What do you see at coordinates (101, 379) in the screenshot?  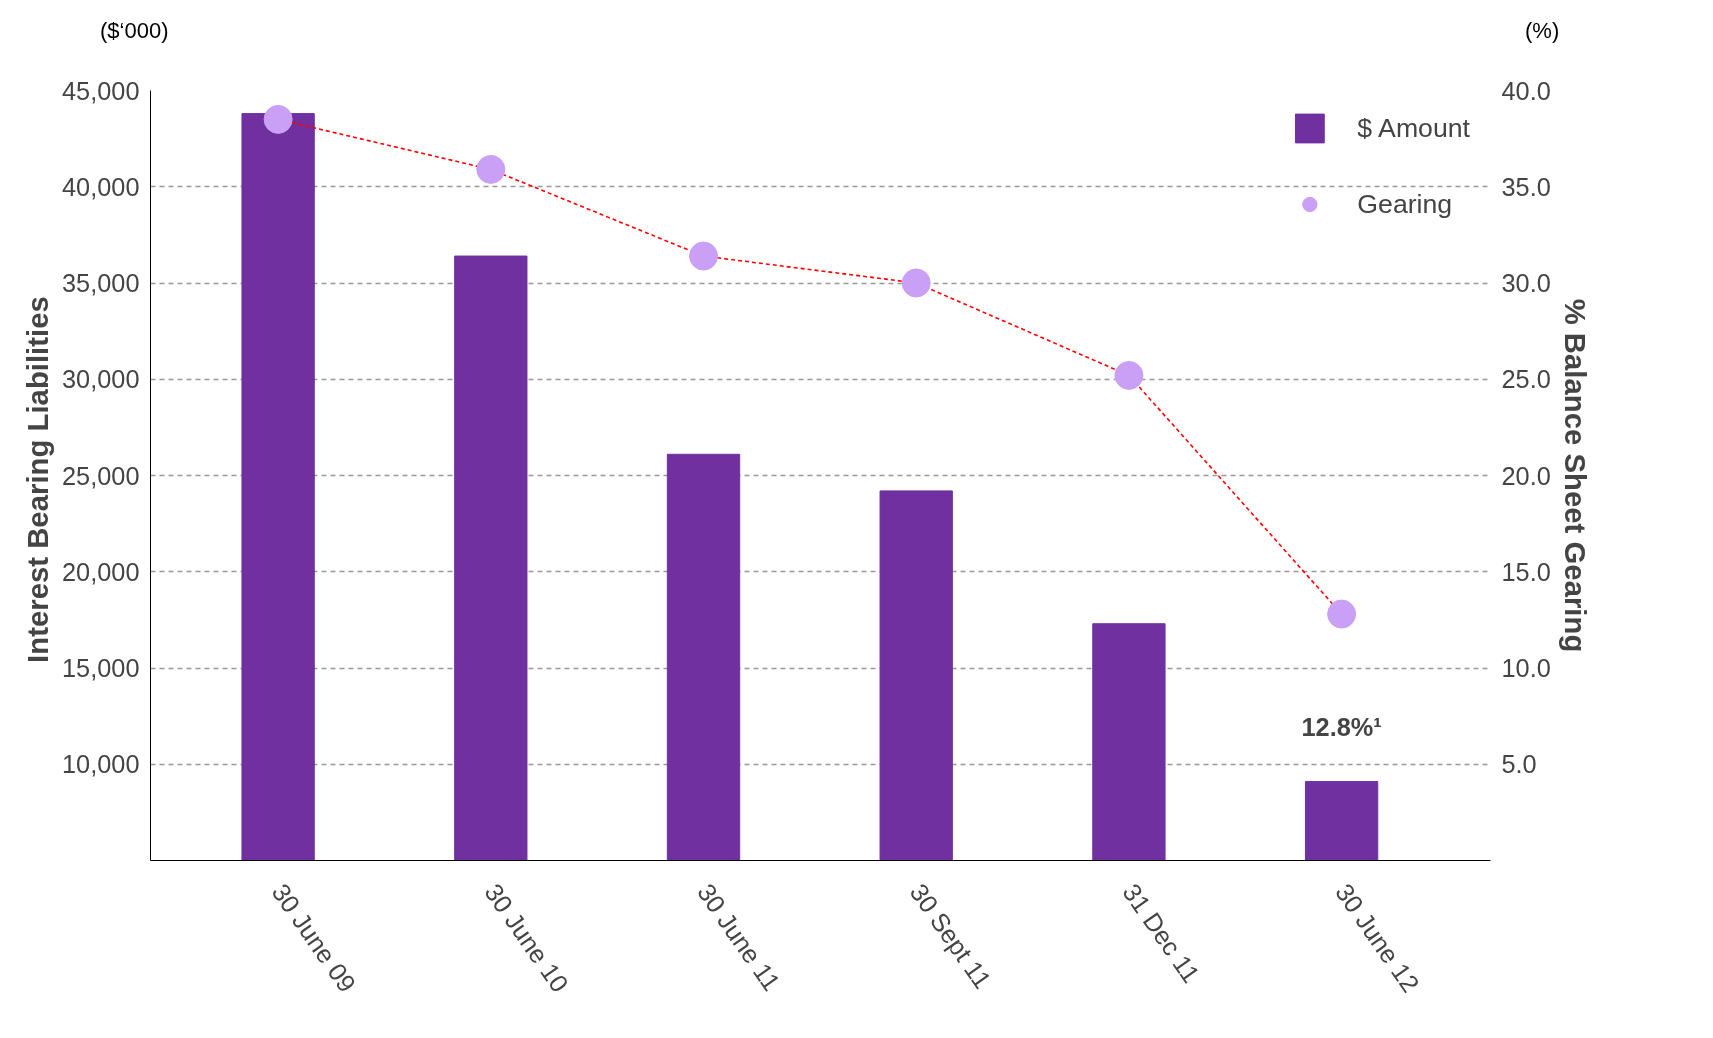 I see `y-tick-label: 30,000` at bounding box center [101, 379].